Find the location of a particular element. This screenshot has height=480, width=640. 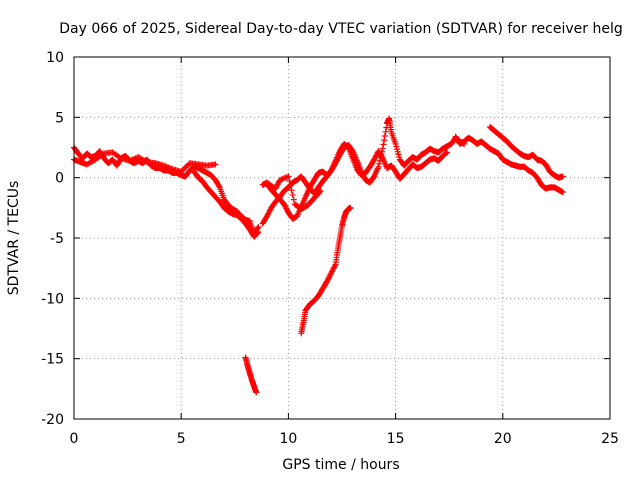

series-track-late-b is located at coordinates (526, 152).